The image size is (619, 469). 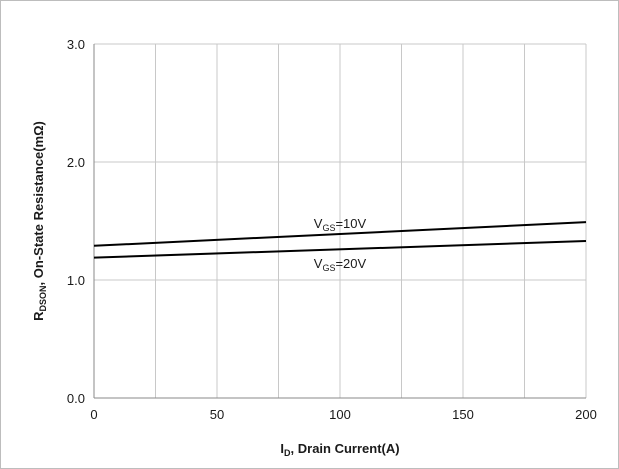 I want to click on series-label-1: VGS=20V, so click(x=340, y=264).